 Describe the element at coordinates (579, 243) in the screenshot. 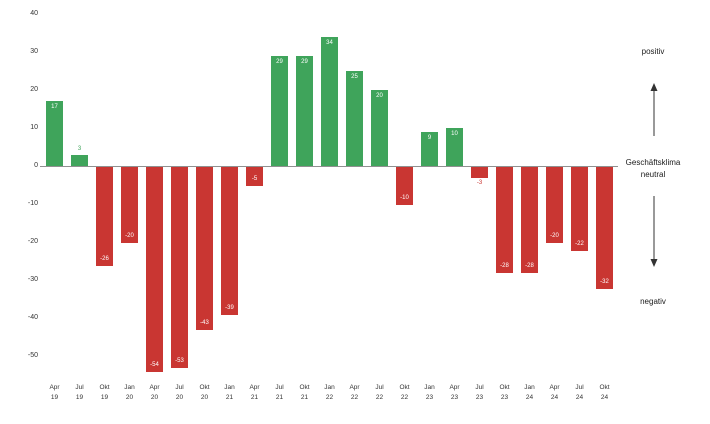

I see `bar-value-label: -22` at that location.